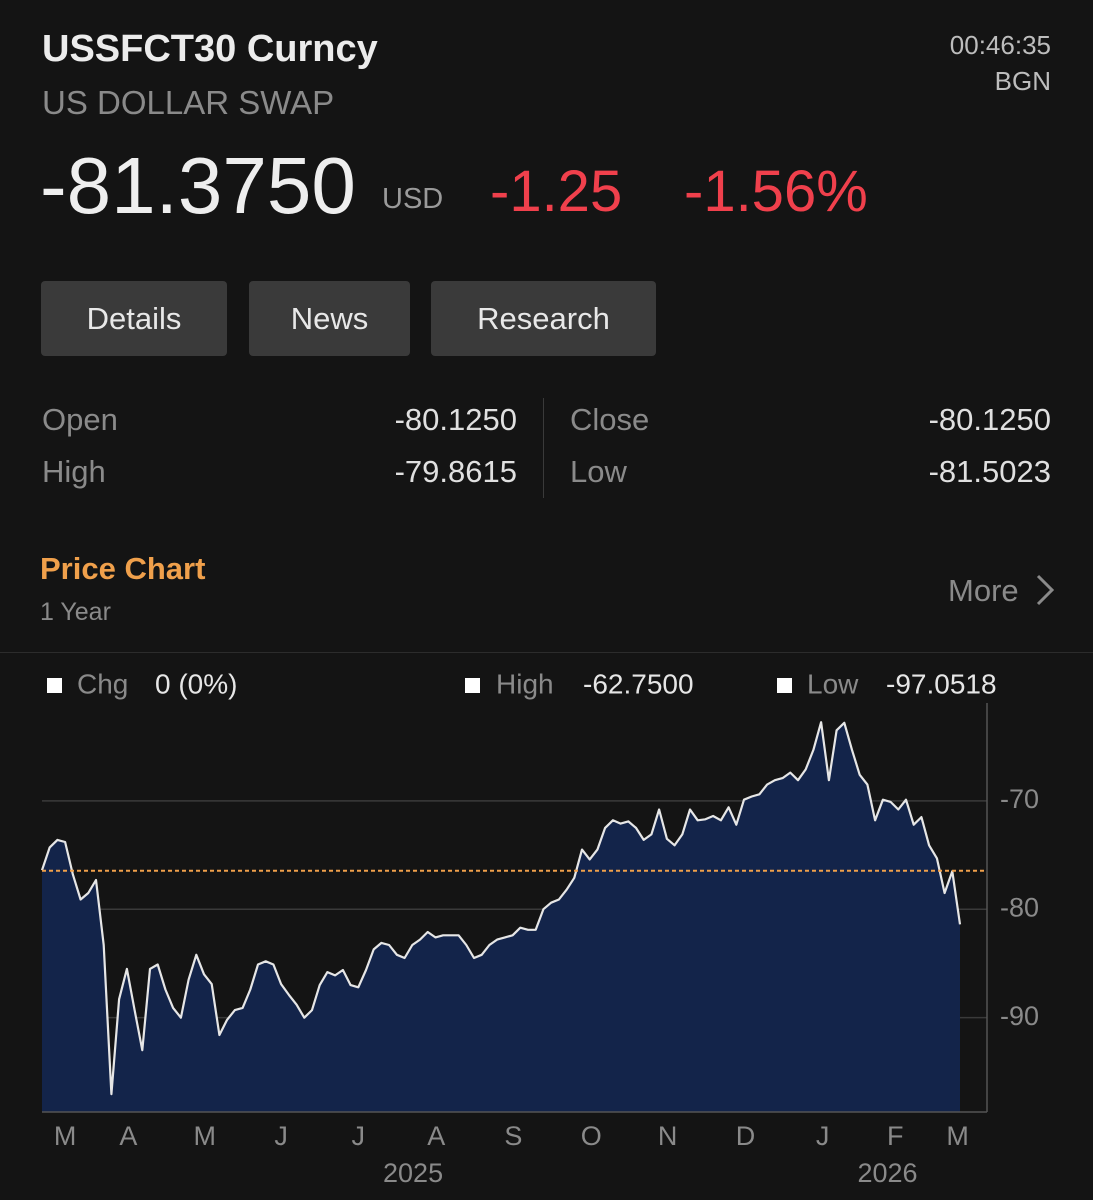 Image resolution: width=1093 pixels, height=1200 pixels. What do you see at coordinates (638, 683) in the screenshot?
I see `legend-value: -62.7500` at bounding box center [638, 683].